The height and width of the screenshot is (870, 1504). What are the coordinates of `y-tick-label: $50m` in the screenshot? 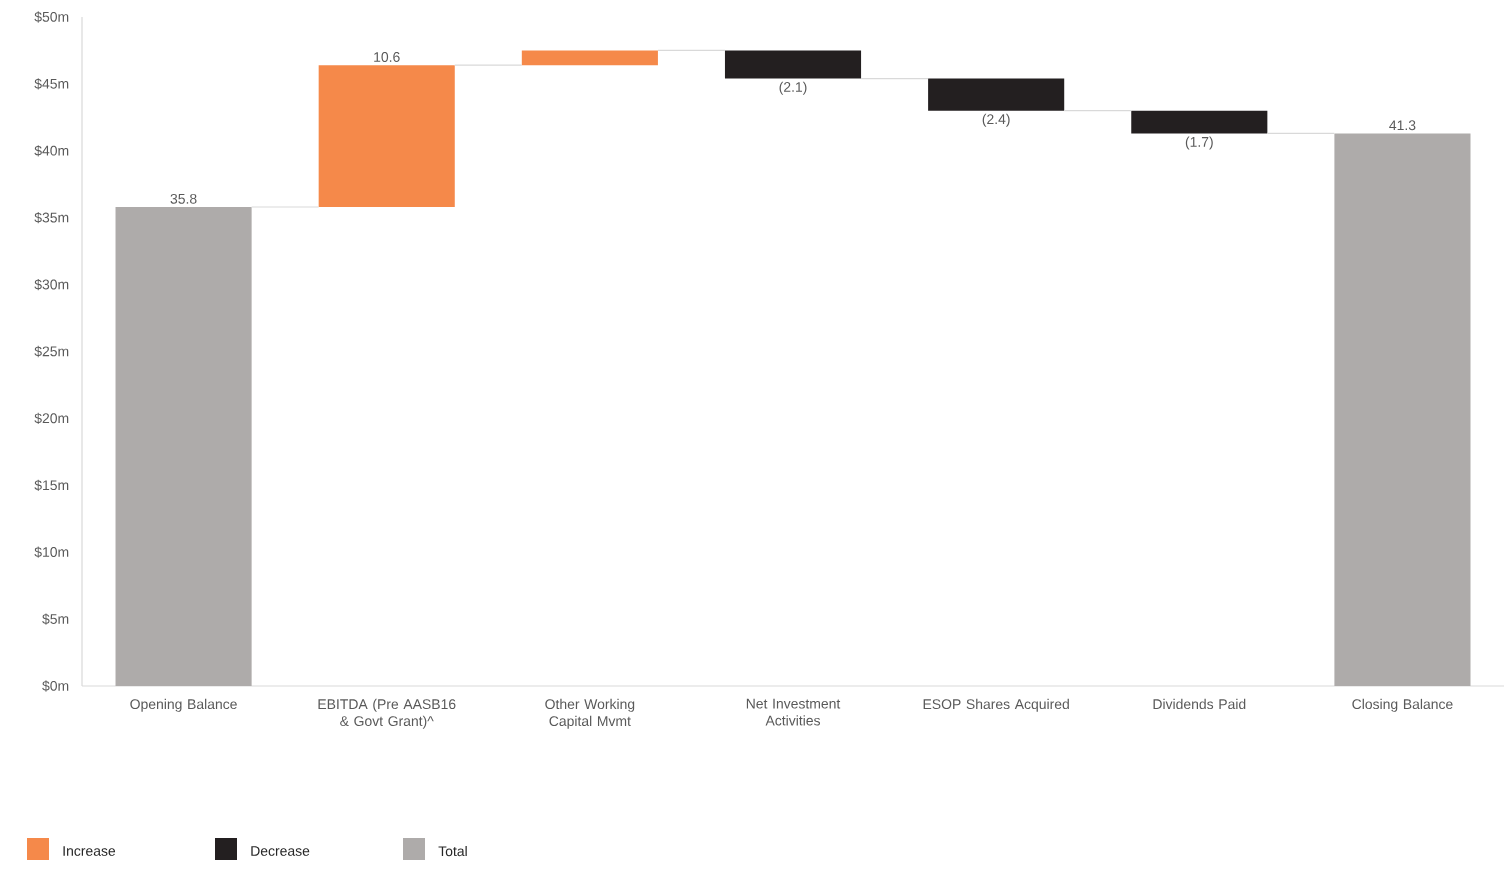 It's located at (51, 17).